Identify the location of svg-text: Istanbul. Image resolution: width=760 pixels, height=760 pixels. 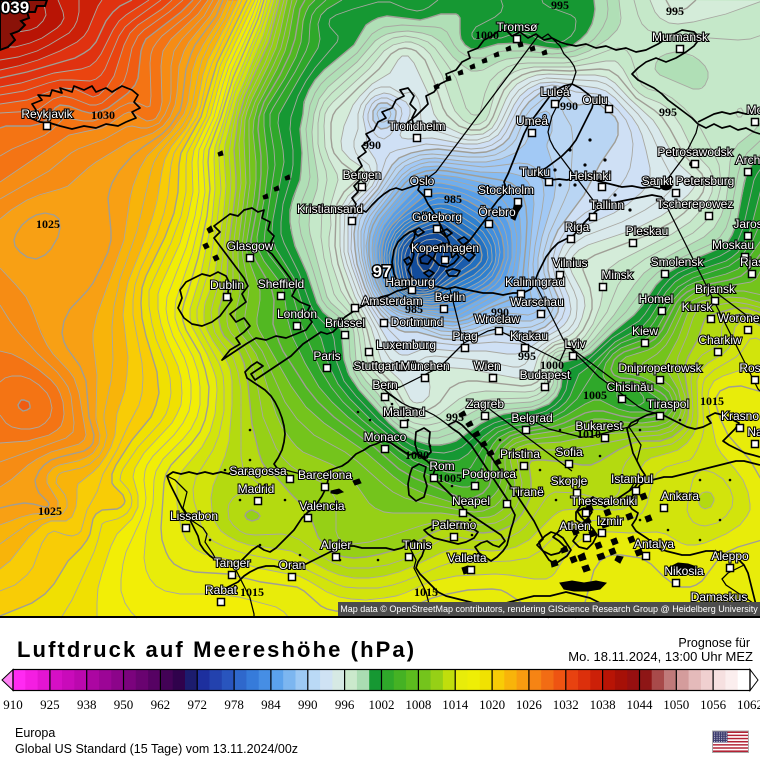
(632, 479).